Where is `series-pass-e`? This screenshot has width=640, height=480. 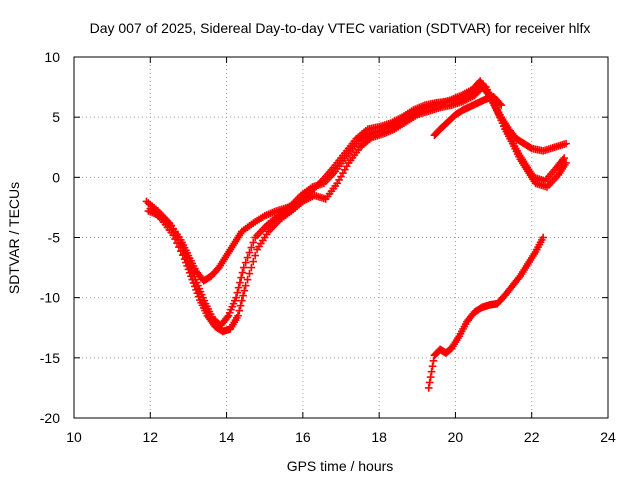 series-pass-e is located at coordinates (468, 116).